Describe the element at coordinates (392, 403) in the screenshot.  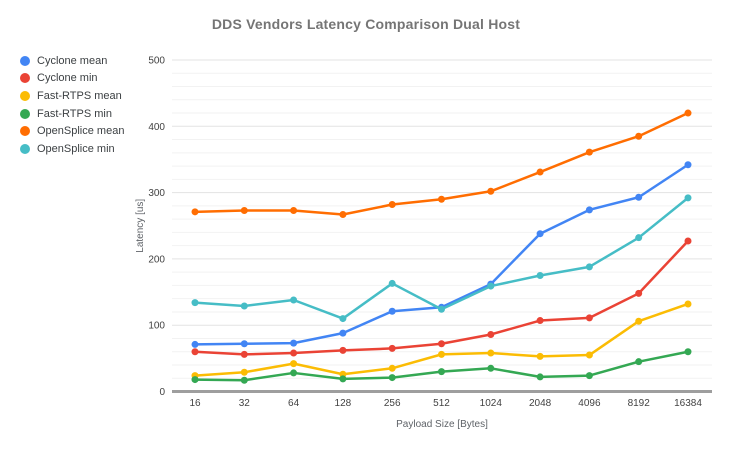
I see `x-tick-label: 256` at that location.